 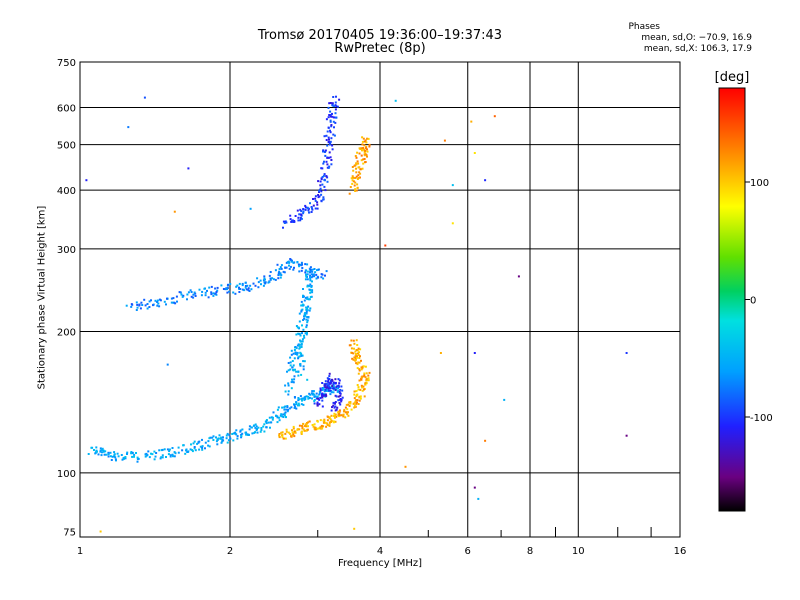 I want to click on y-tick-label: 600, so click(x=66, y=108).